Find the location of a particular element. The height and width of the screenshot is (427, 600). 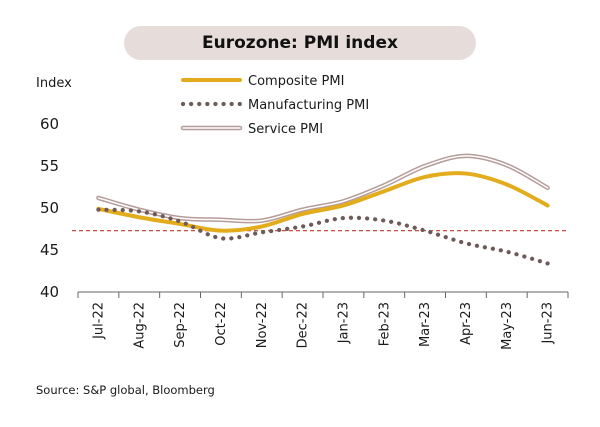

composite-pmi-line is located at coordinates (323, 202).